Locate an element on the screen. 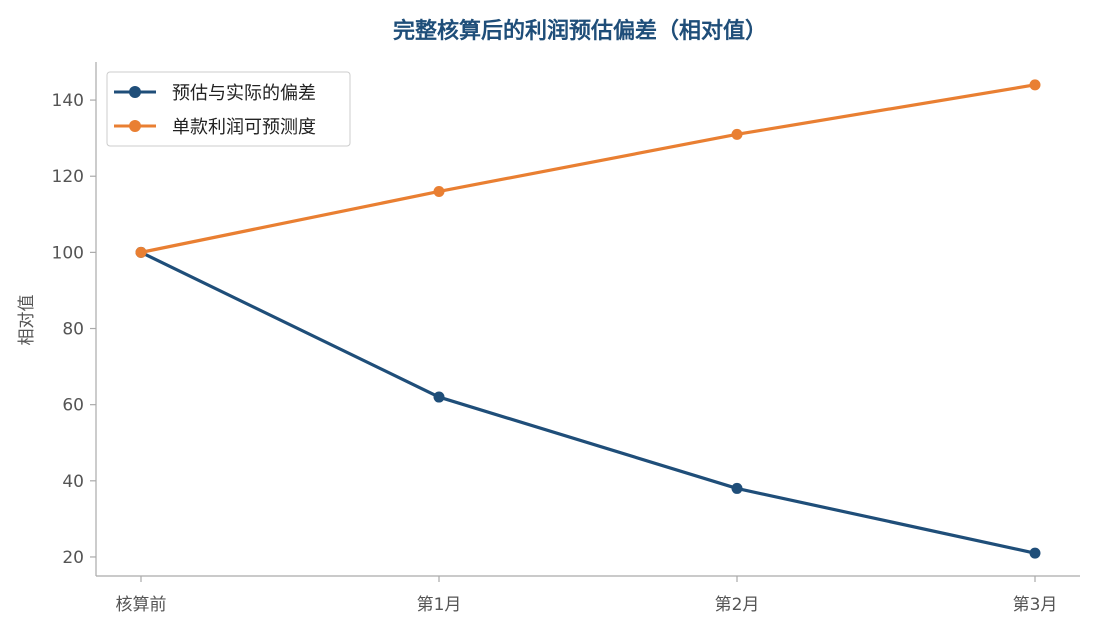  x-tick-label: 核算前 is located at coordinates (141, 605).